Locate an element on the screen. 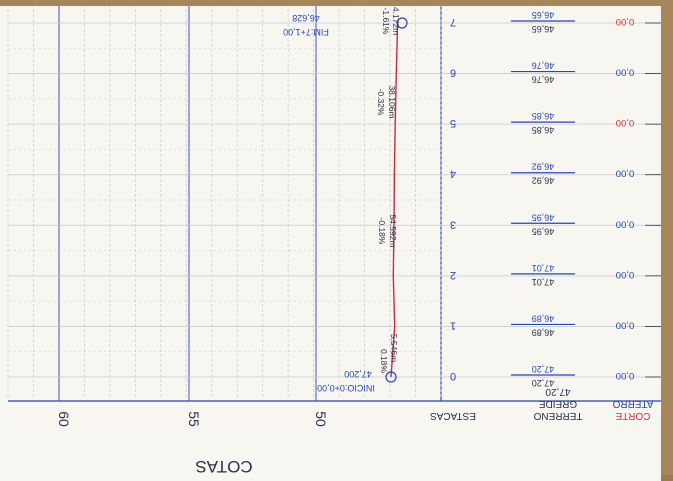 This screenshot has height=481, width=673. station-terreno-2: 47,01 is located at coordinates (543, 282).